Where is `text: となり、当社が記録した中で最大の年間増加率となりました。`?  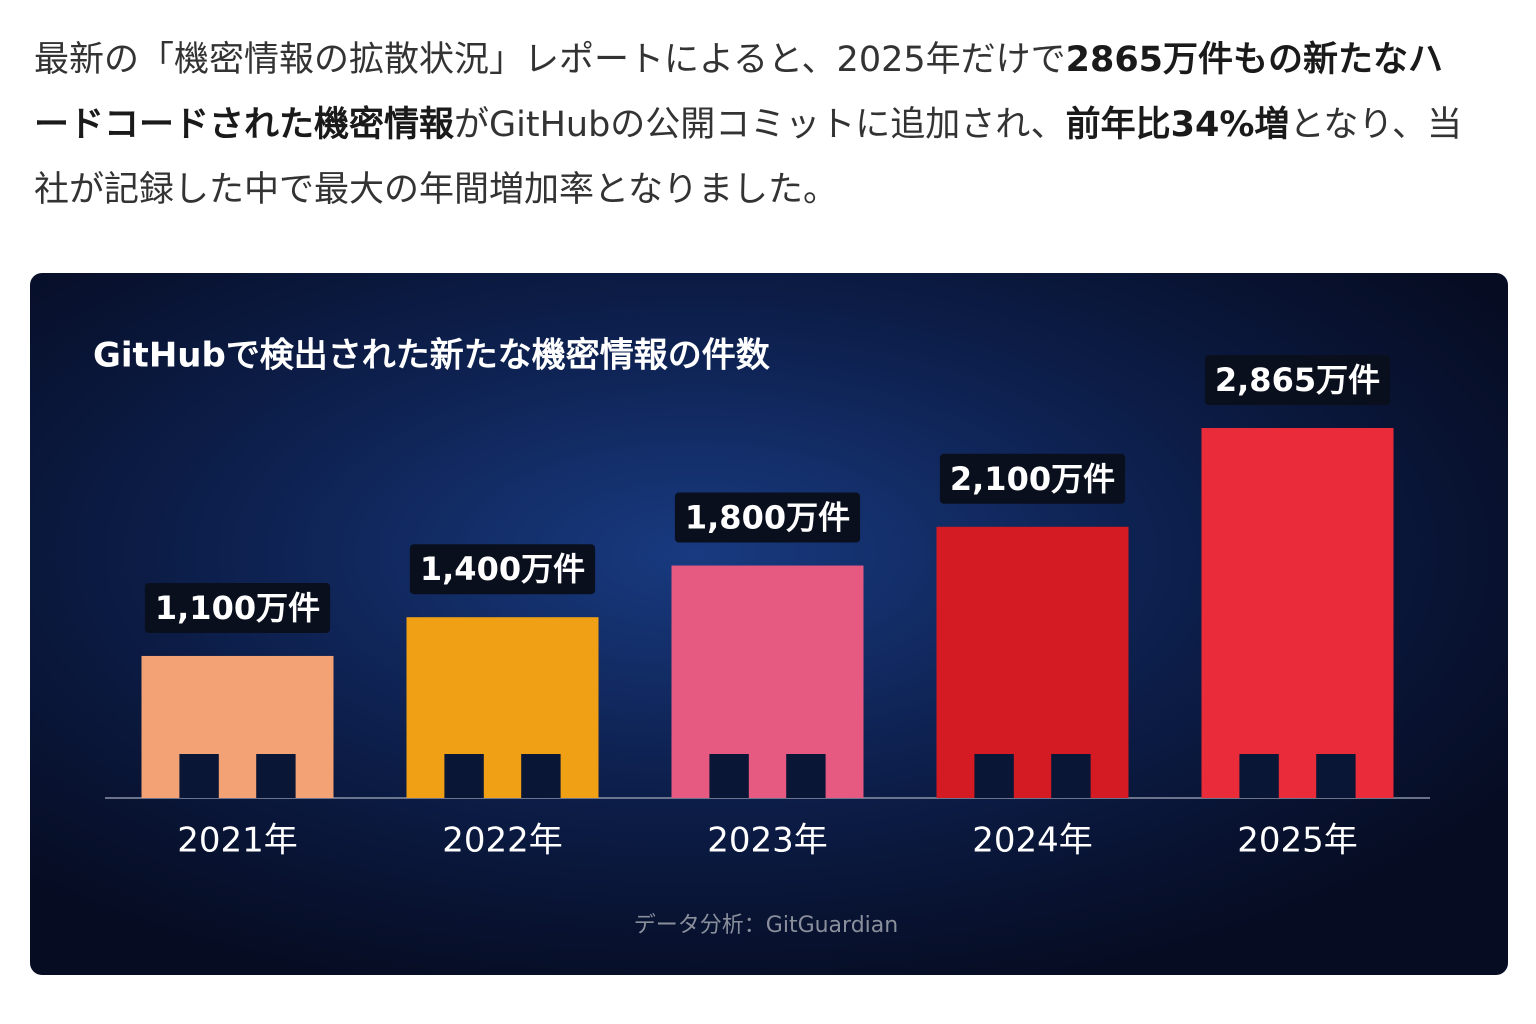 text: となり、当社が記録した中で最大の年間増加率となりました。 is located at coordinates (748, 157).